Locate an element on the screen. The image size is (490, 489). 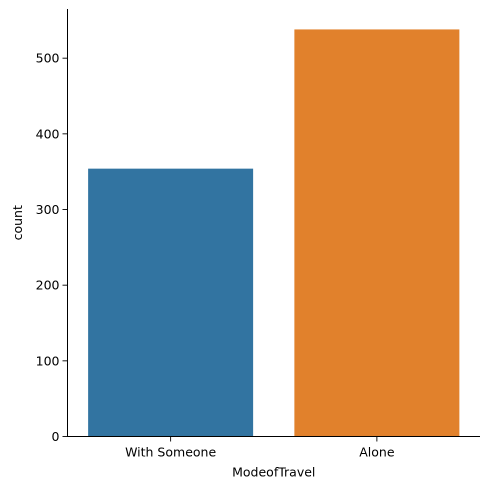
y-tick-label: 100 is located at coordinates (48, 360).